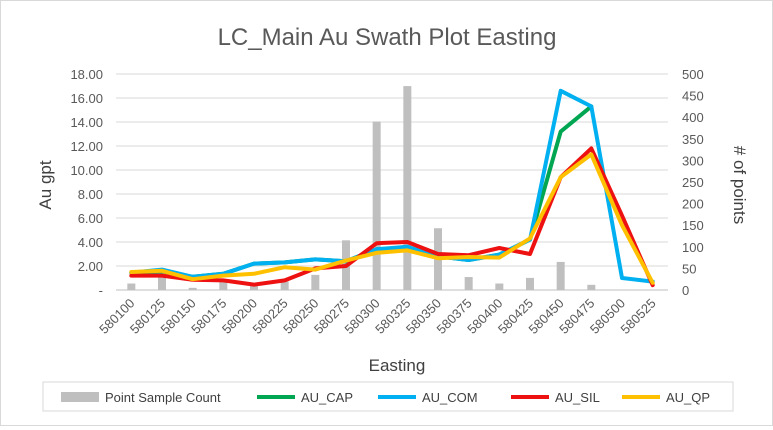 The image size is (773, 430). I want to click on legend-label: Point Sample Count, so click(163, 397).